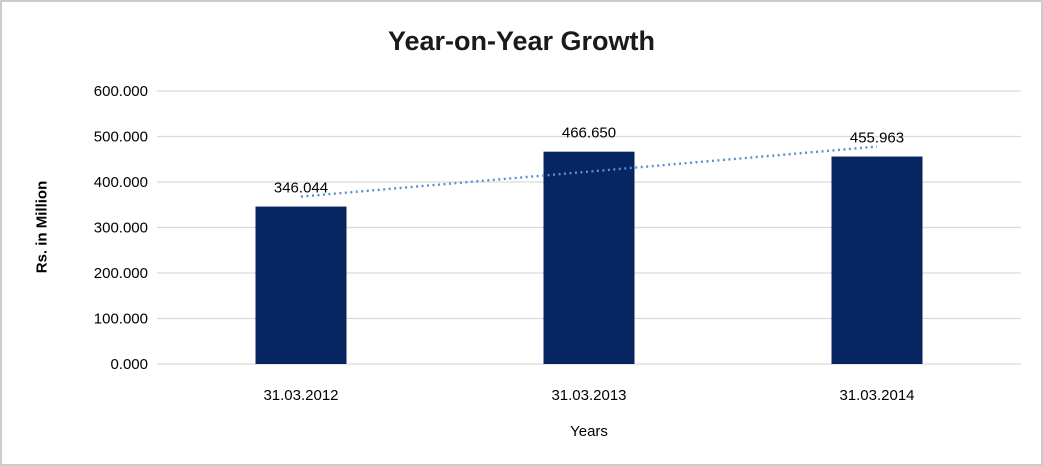 The width and height of the screenshot is (1043, 466). What do you see at coordinates (589, 133) in the screenshot?
I see `bar-value-label: 466.650` at bounding box center [589, 133].